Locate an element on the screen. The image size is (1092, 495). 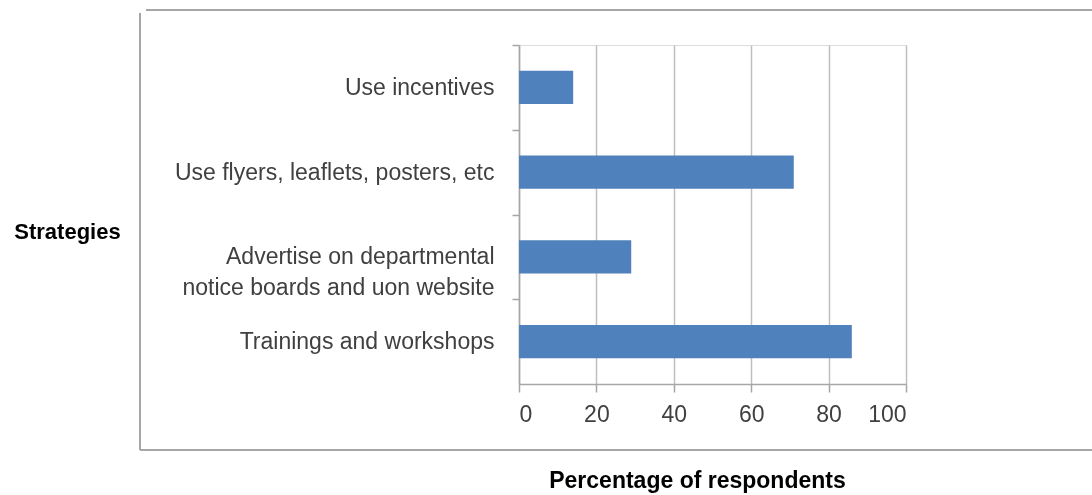
x-tick-label: 20 is located at coordinates (597, 413).